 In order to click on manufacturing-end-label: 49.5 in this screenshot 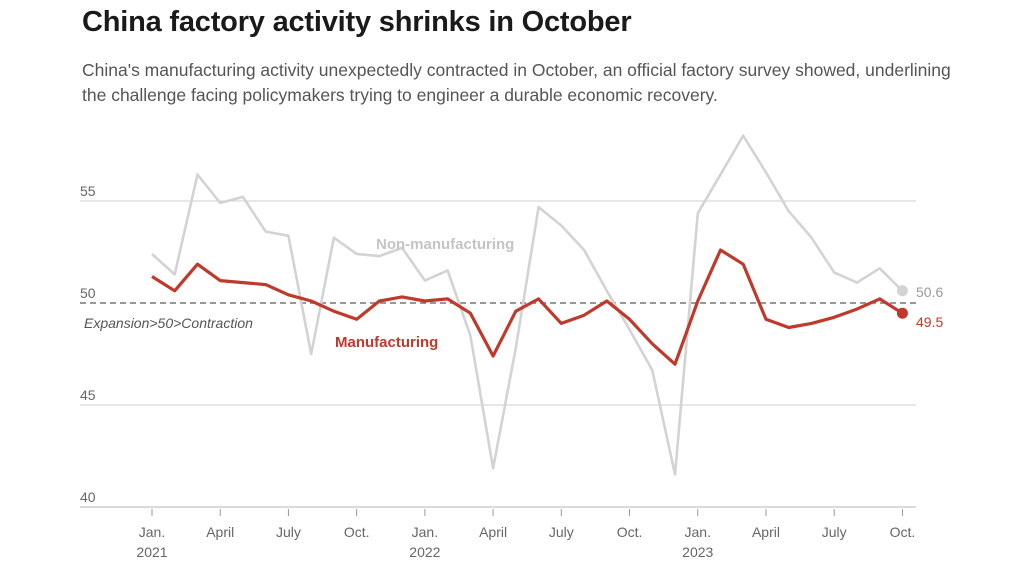, I will do `click(929, 322)`.